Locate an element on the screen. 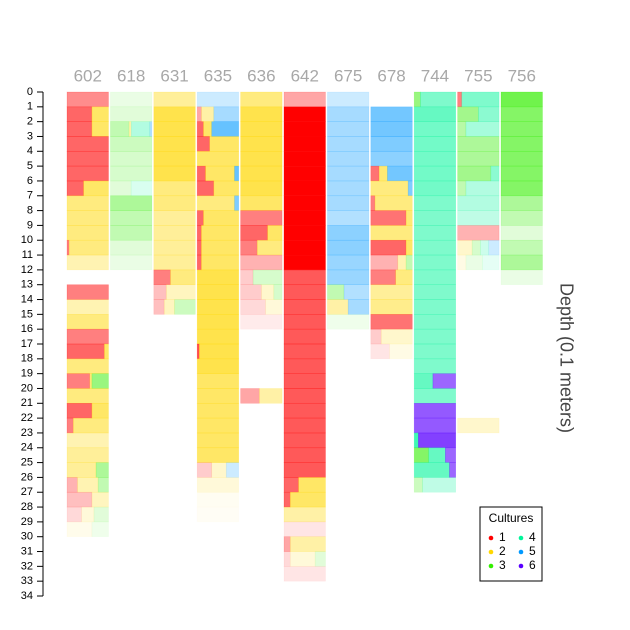  column-label: 631 is located at coordinates (174, 75).